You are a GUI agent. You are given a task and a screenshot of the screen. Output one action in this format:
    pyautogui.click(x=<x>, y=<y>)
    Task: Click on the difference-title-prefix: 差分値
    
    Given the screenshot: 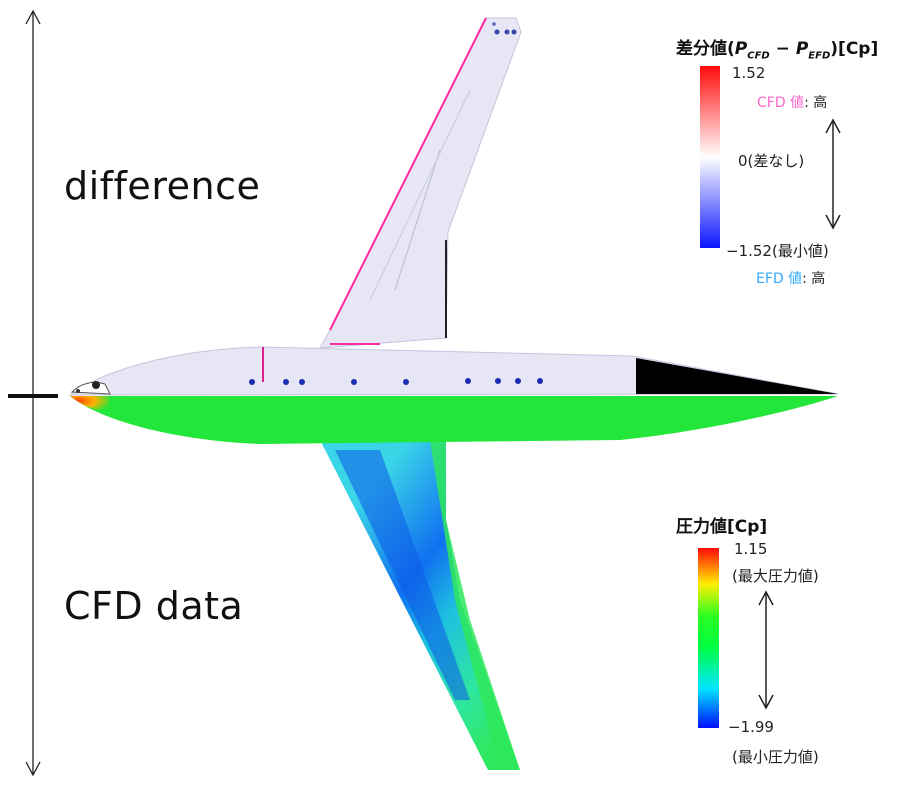 What is the action you would take?
    pyautogui.click(x=701, y=49)
    